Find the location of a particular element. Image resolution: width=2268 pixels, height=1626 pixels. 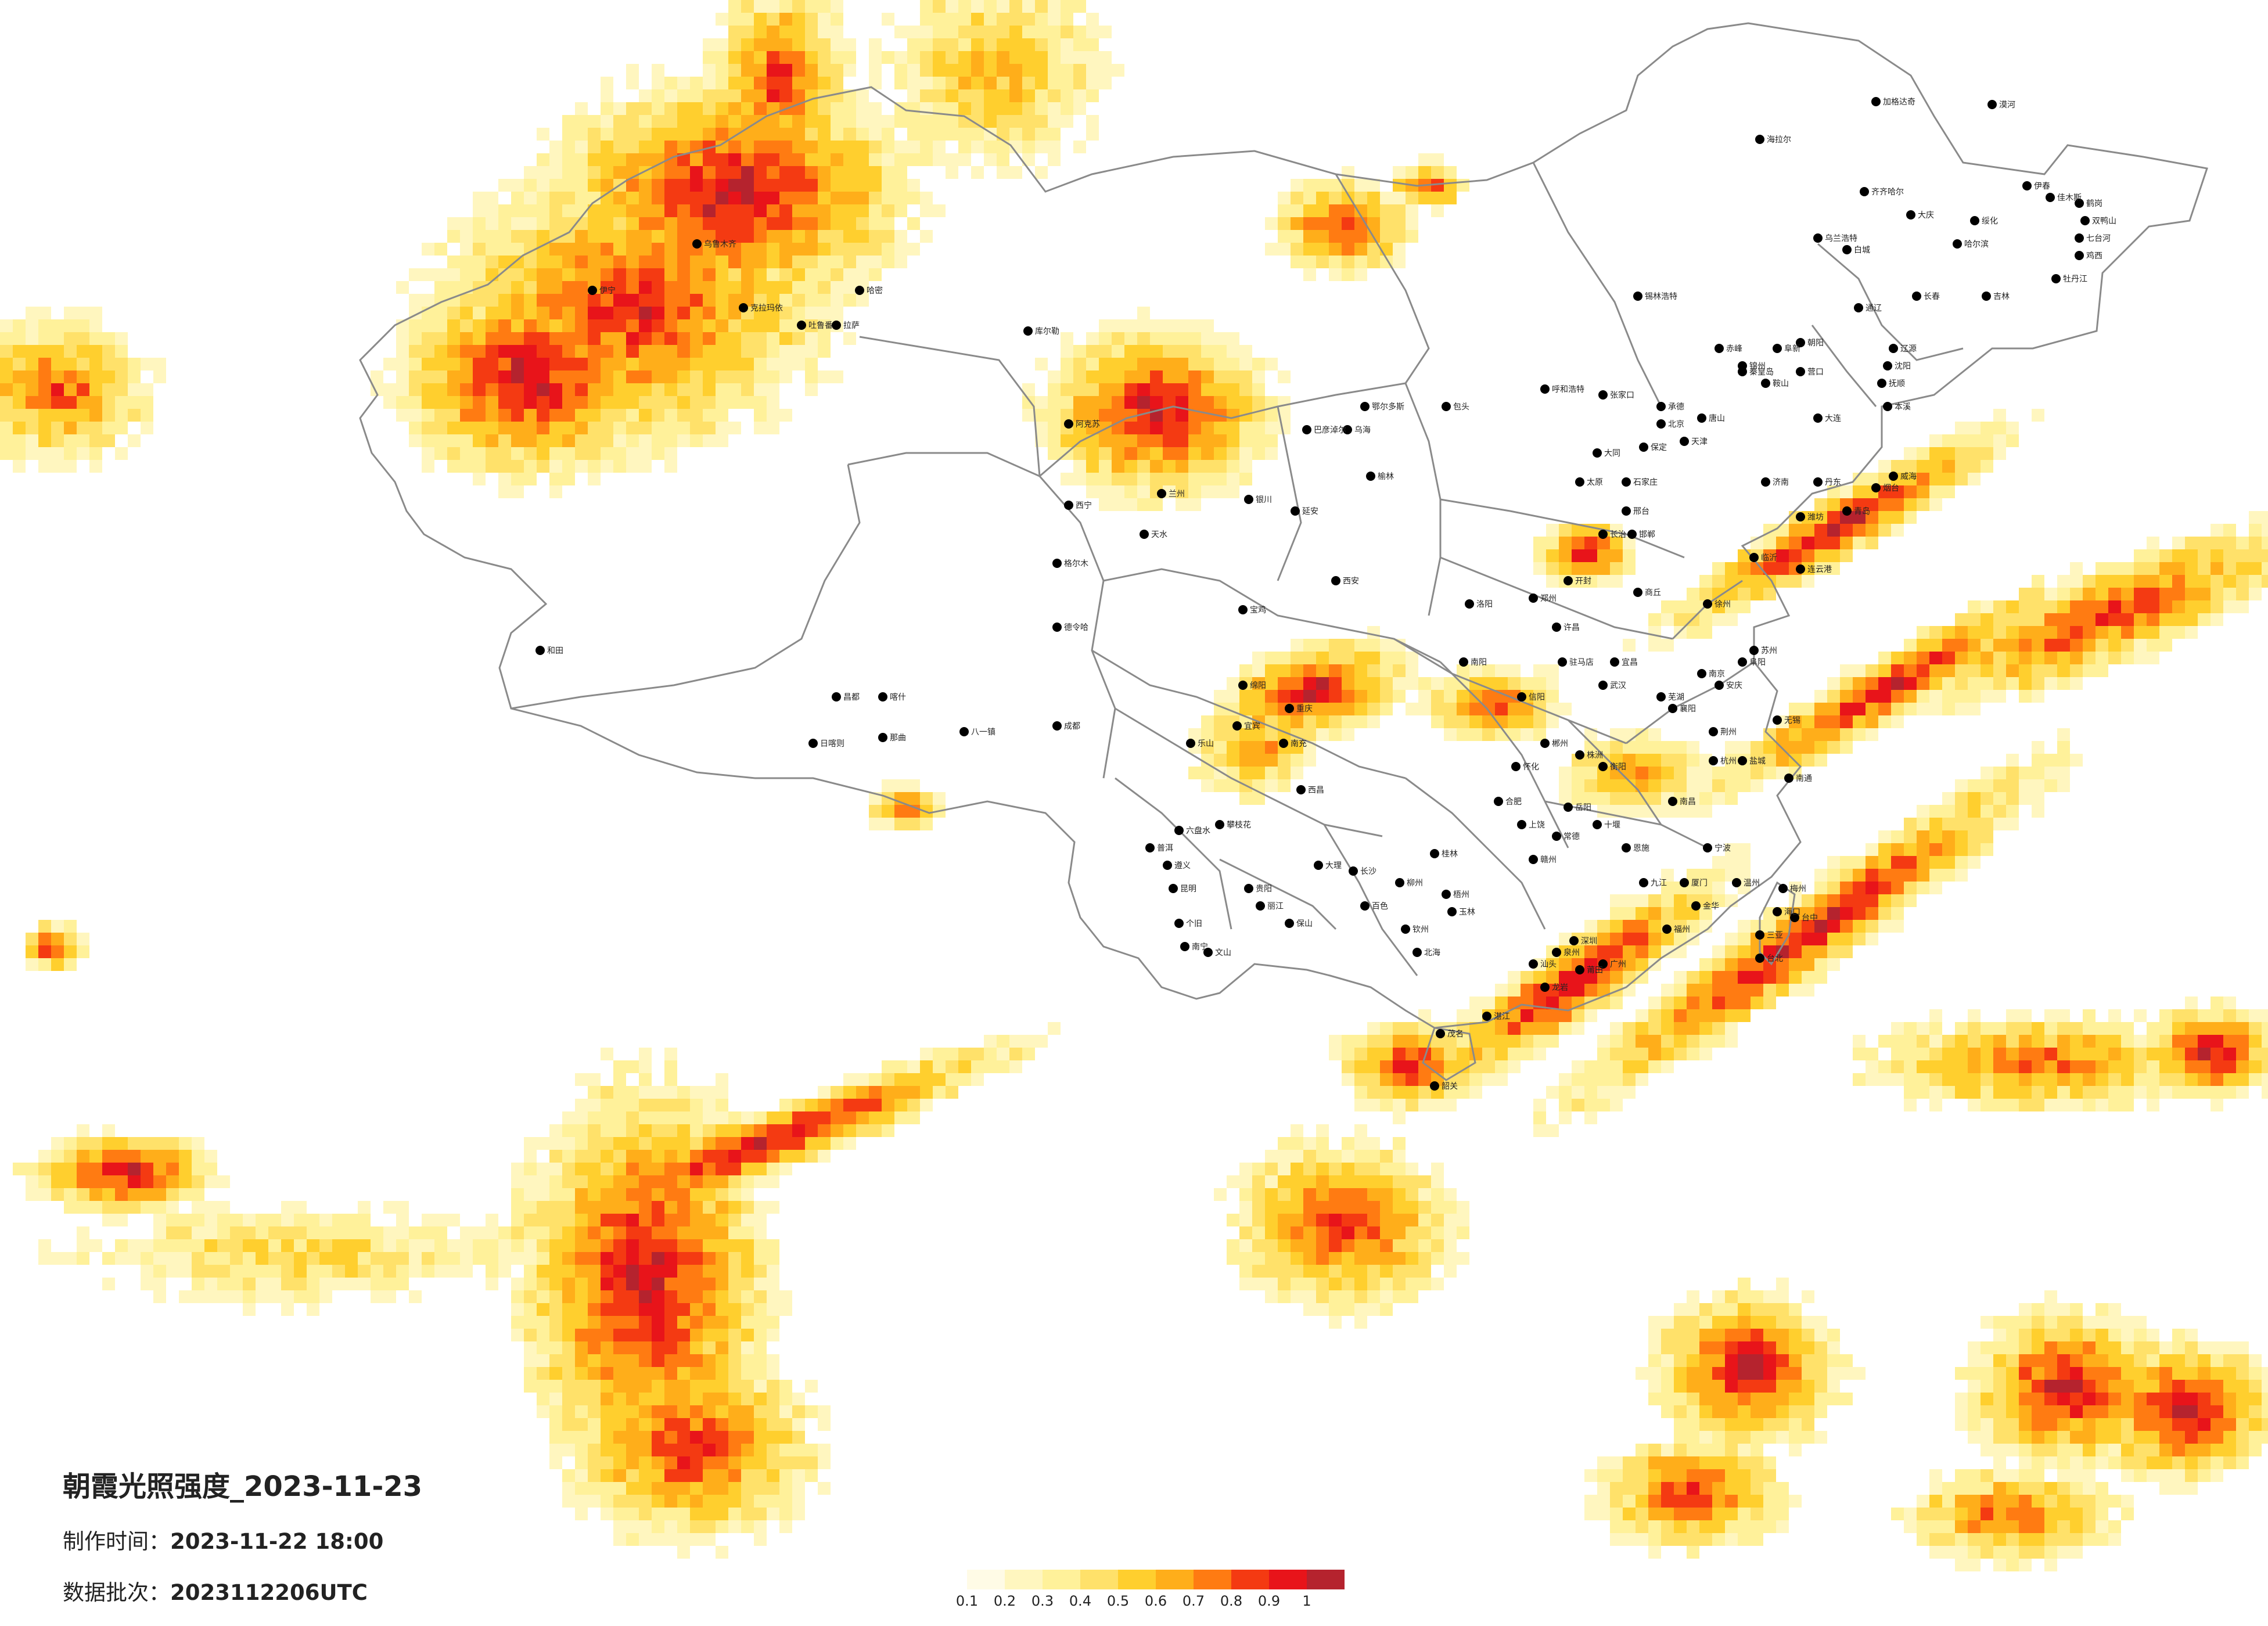

city-label: 保定 is located at coordinates (1659, 448).